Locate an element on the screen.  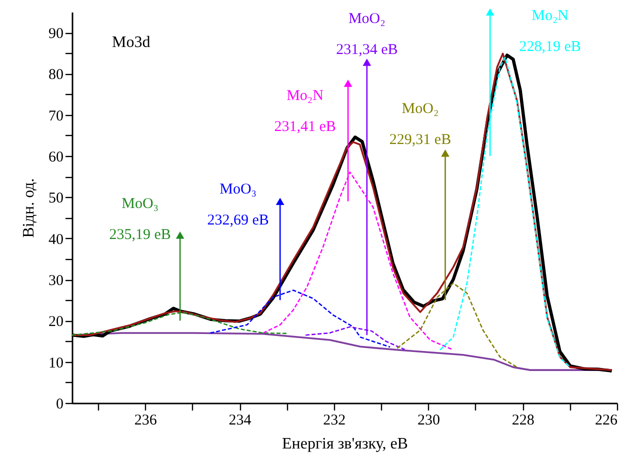
y-tick-label: 70 is located at coordinates (56, 116).